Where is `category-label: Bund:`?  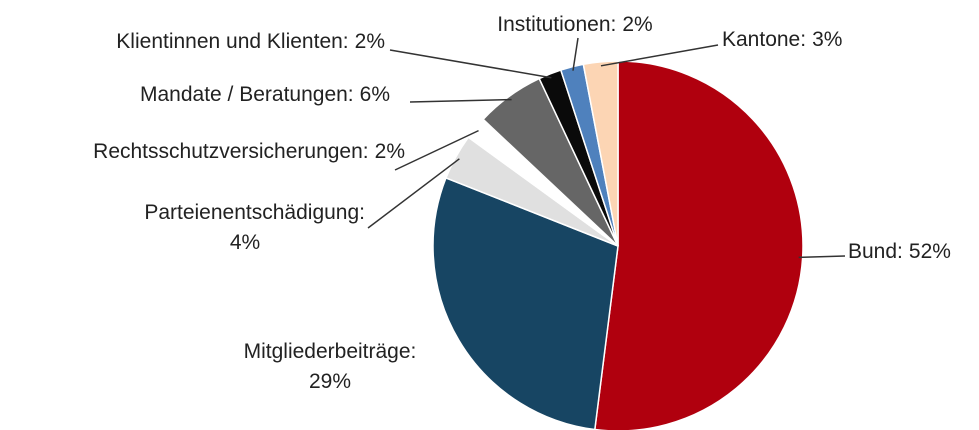
category-label: Bund: is located at coordinates (875, 251).